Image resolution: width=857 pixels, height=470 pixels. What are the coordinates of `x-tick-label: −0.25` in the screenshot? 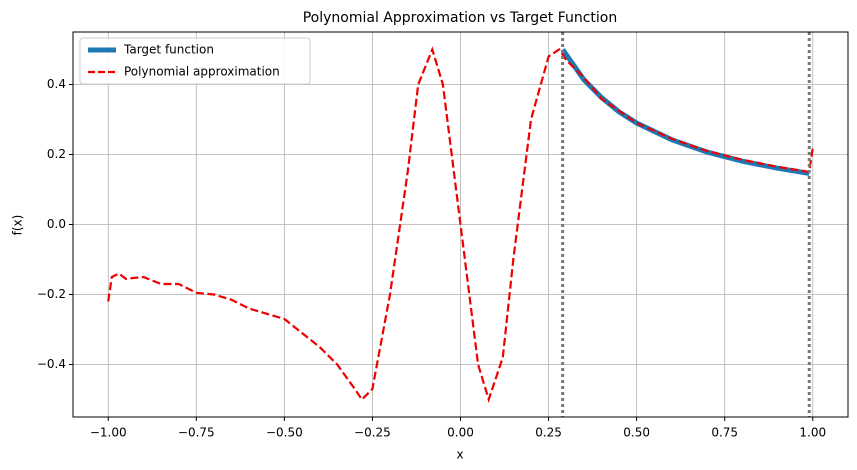 It's located at (372, 433).